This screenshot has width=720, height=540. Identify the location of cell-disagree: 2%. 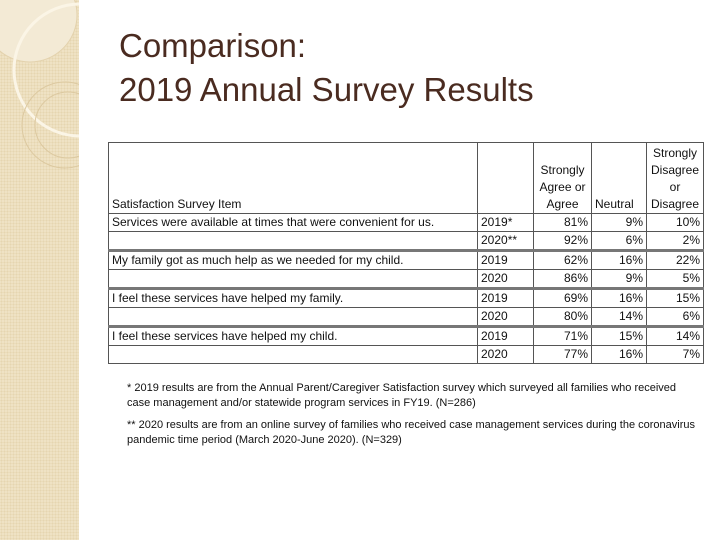
(675, 241).